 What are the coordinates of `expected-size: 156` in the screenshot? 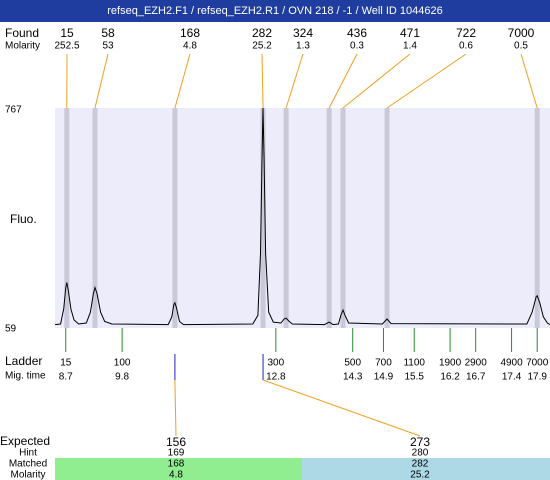 It's located at (176, 442).